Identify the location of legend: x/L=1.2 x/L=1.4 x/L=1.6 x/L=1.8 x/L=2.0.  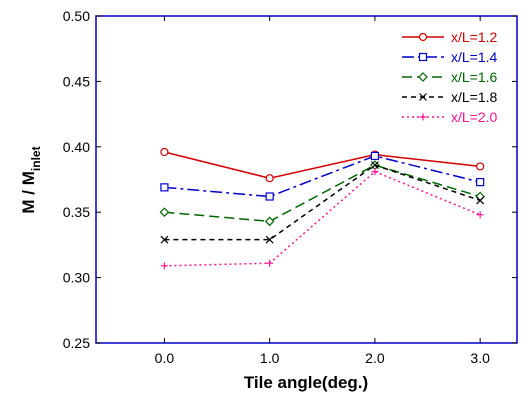
(450, 77).